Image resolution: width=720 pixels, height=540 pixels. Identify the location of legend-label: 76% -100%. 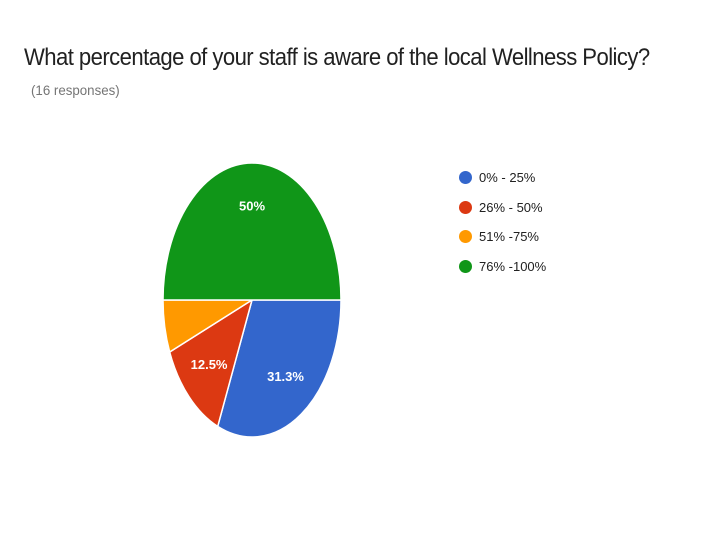
(513, 266).